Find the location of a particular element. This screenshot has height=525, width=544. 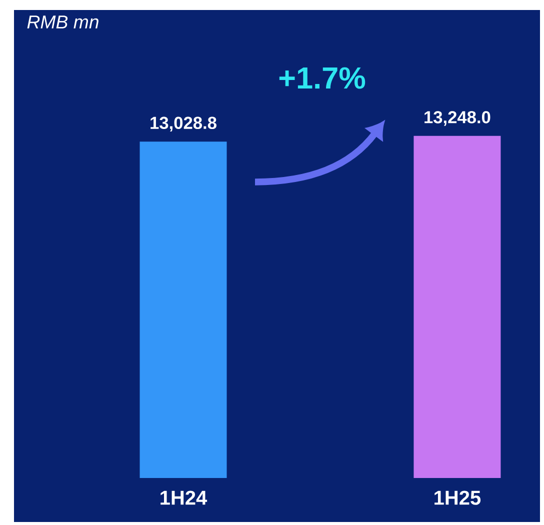

text: +1.7% is located at coordinates (322, 78).